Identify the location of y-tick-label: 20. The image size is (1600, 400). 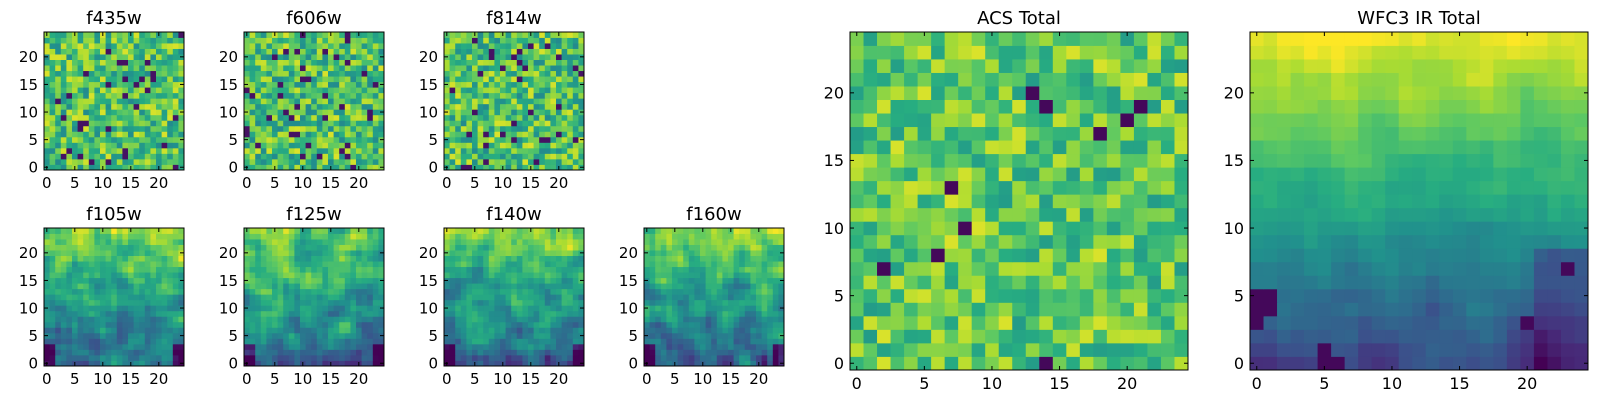
(28, 253).